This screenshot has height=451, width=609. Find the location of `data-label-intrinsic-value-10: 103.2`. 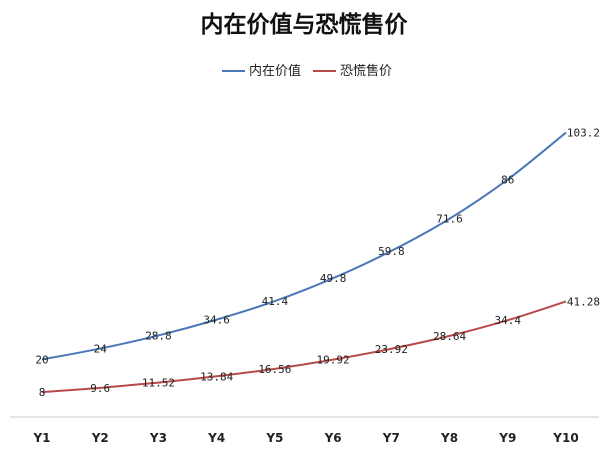

data-label-intrinsic-value-10: 103.2 is located at coordinates (583, 133).